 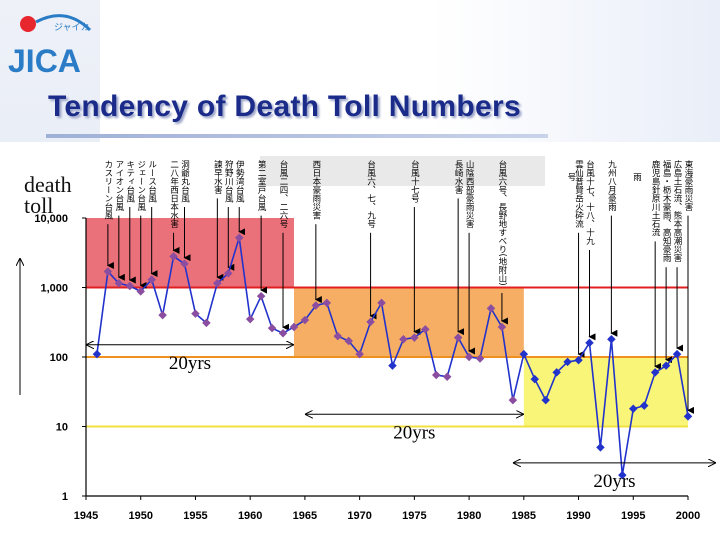 I want to click on event-annotation-5: 二八年西日本水害, so click(x=174, y=194).